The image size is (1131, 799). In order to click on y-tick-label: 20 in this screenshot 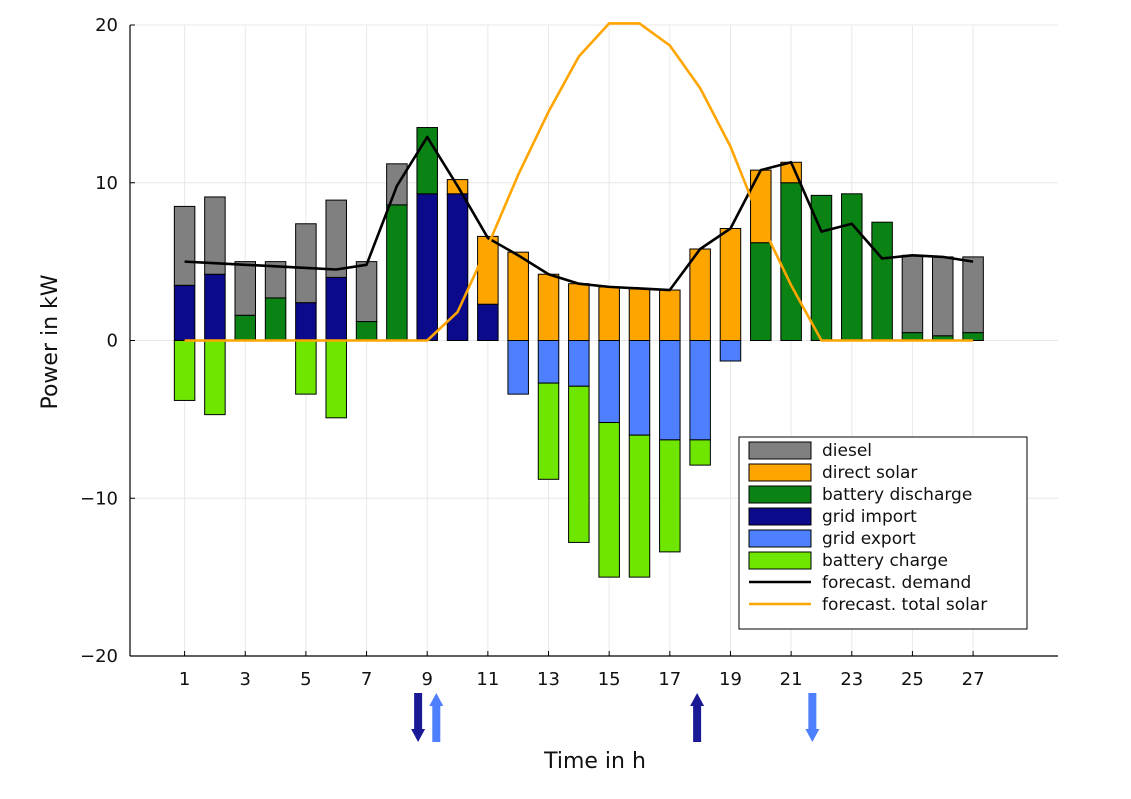, I will do `click(106, 25)`.